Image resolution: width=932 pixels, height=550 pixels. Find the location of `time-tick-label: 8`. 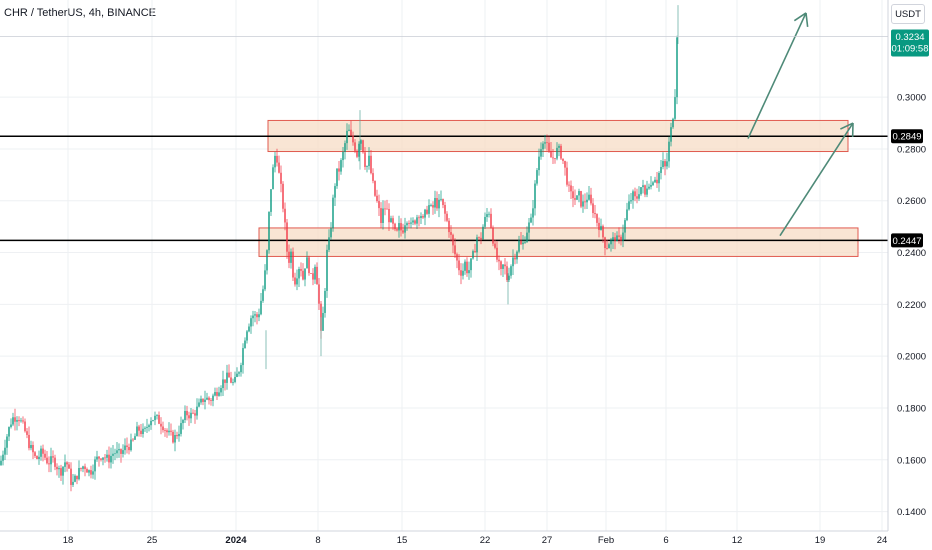

time-tick-label: 8 is located at coordinates (317, 540).